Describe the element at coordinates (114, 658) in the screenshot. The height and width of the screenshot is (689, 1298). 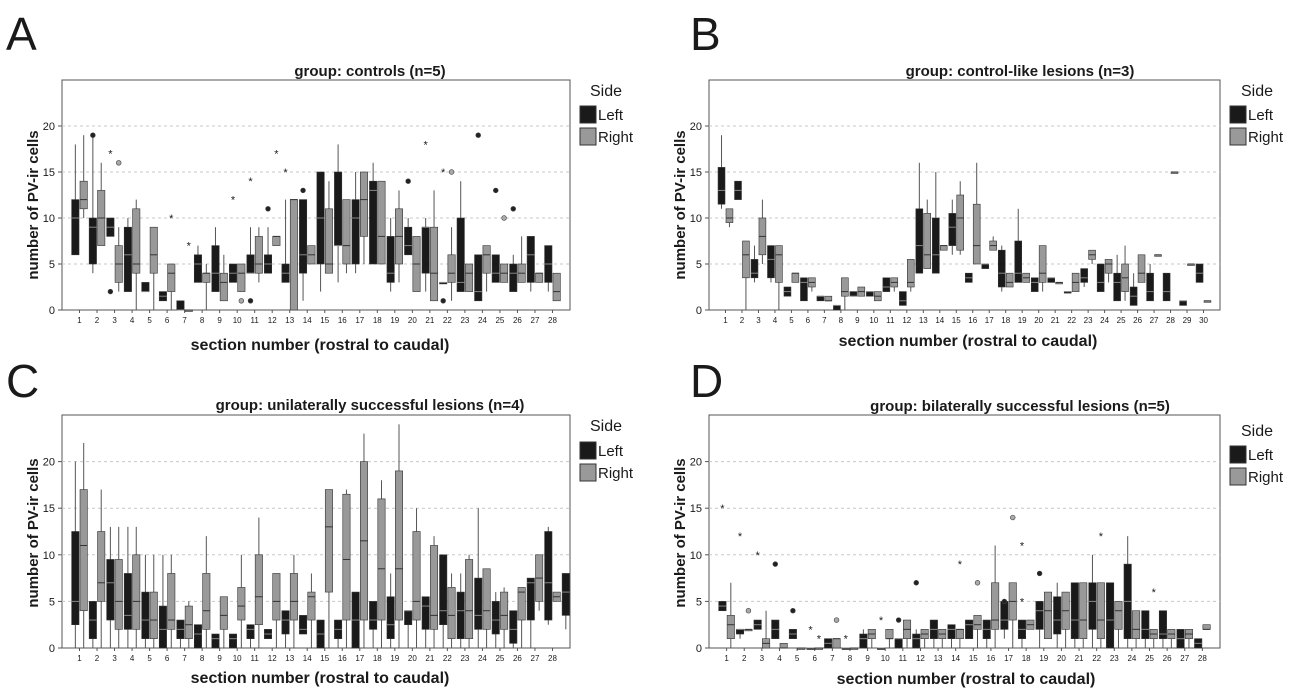
I see `x-tick-label: 3` at that location.